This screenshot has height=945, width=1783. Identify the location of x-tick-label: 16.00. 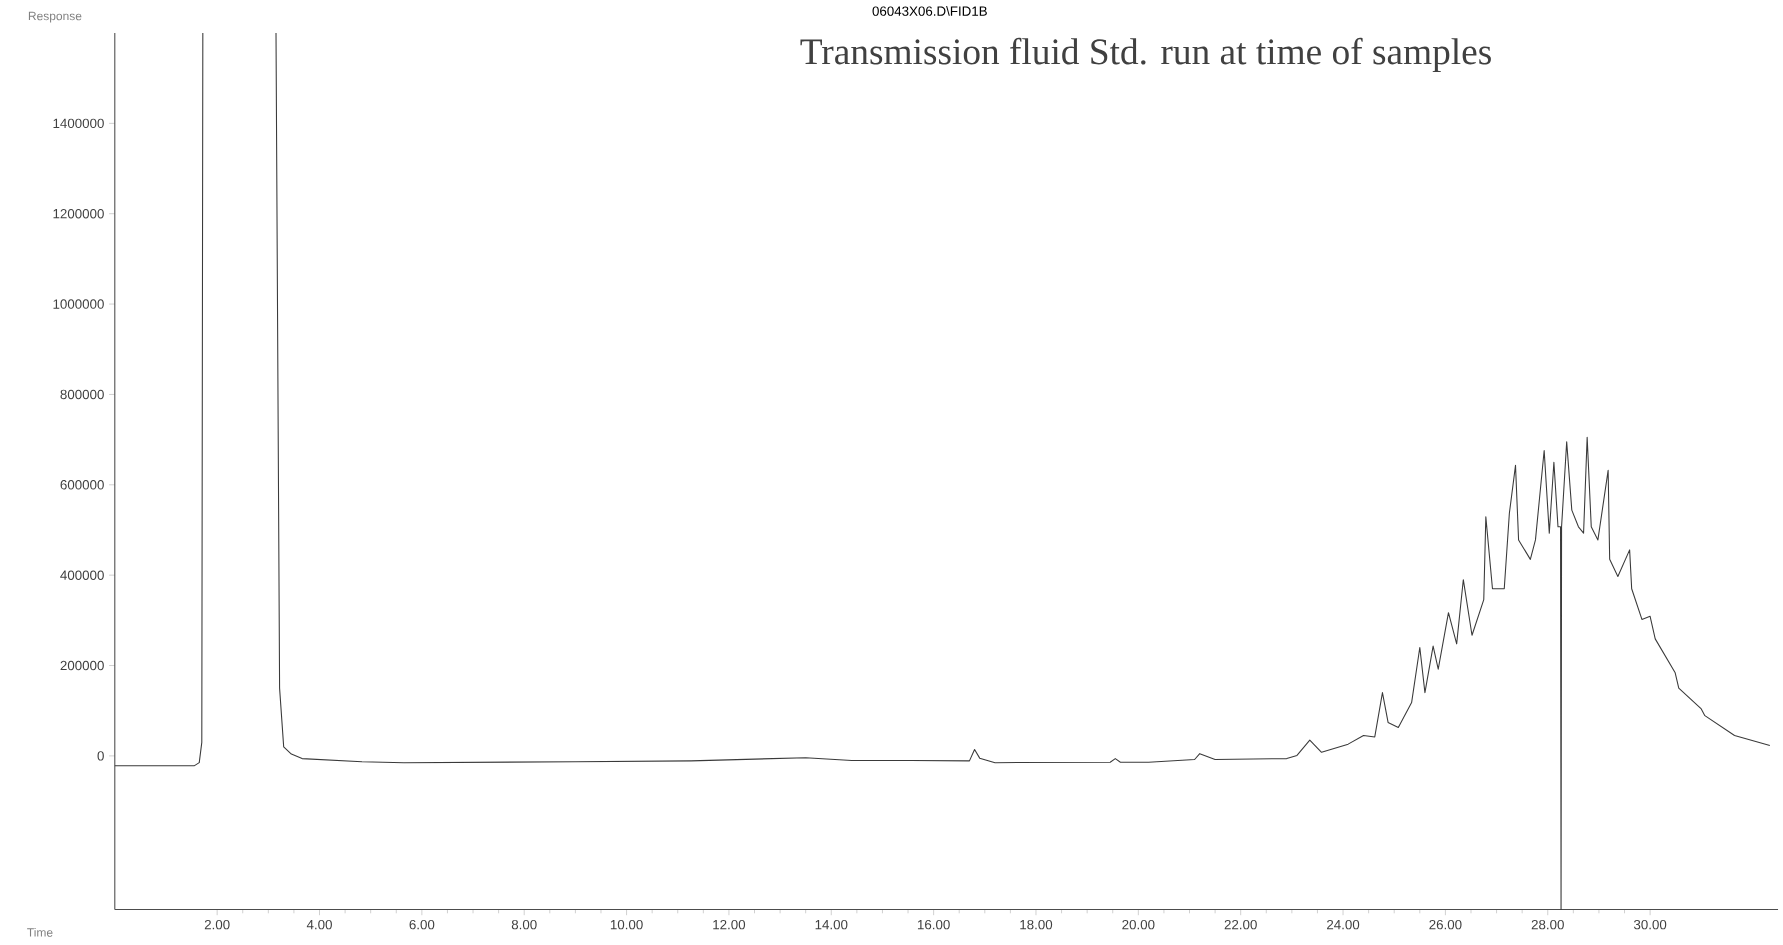
(933, 924).